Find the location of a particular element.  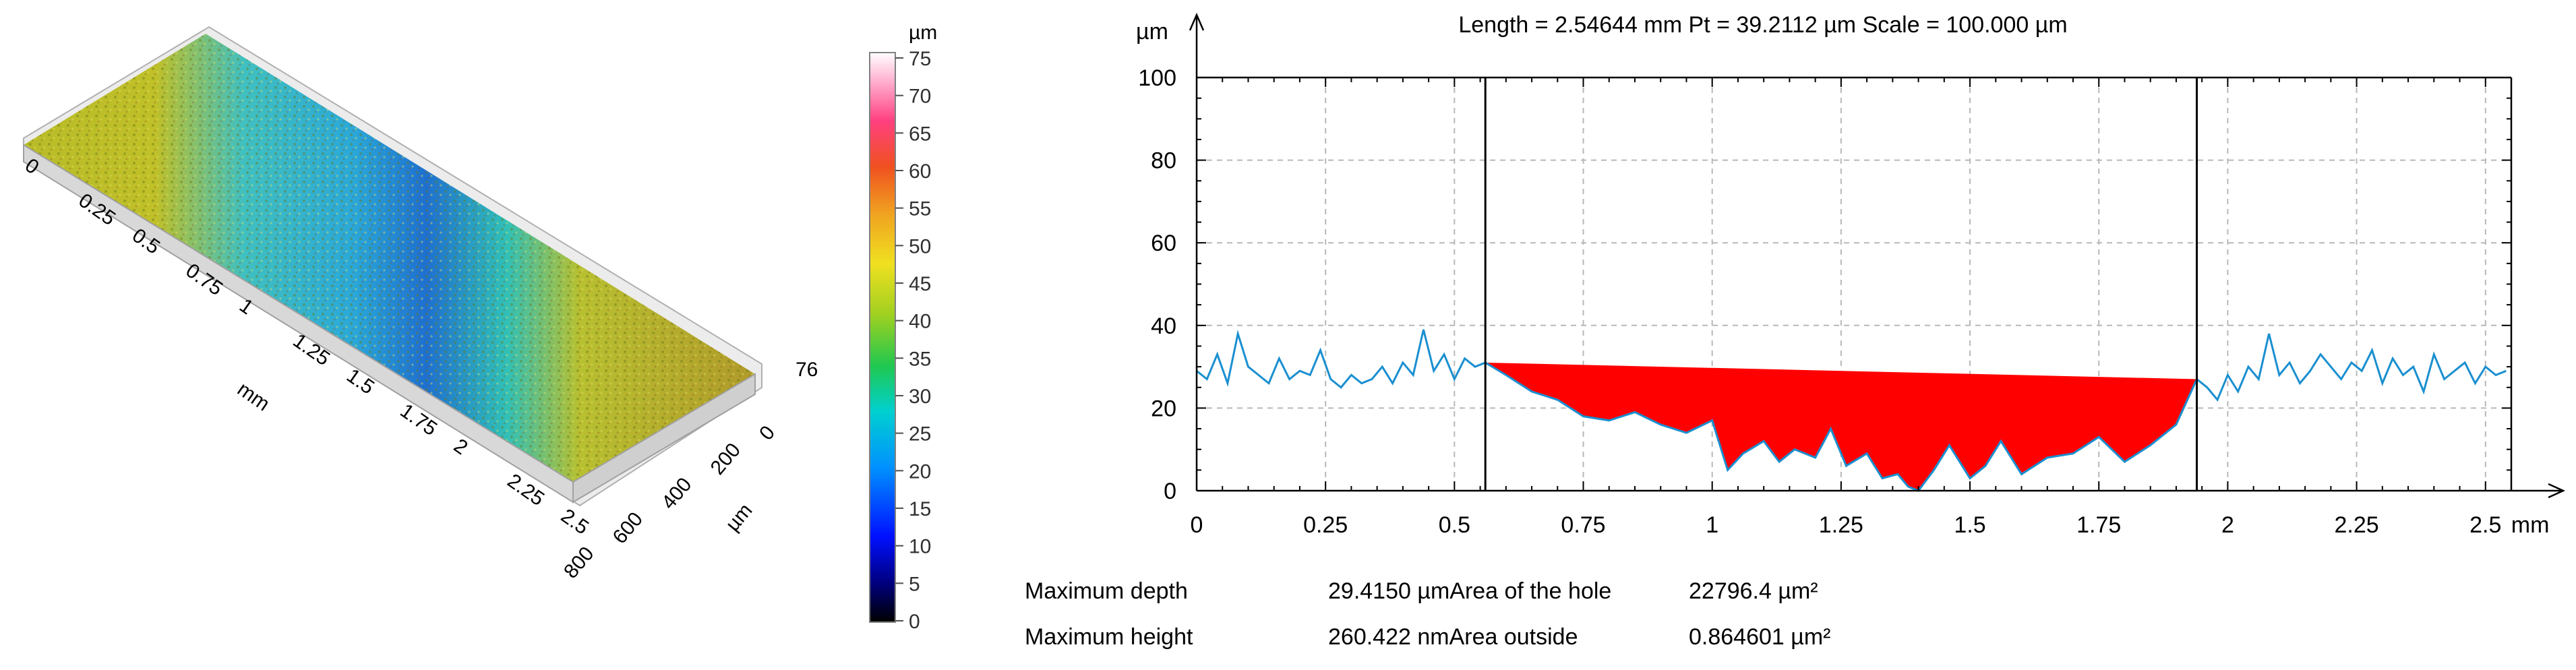

colorbar-tick-label: 5 is located at coordinates (914, 584).